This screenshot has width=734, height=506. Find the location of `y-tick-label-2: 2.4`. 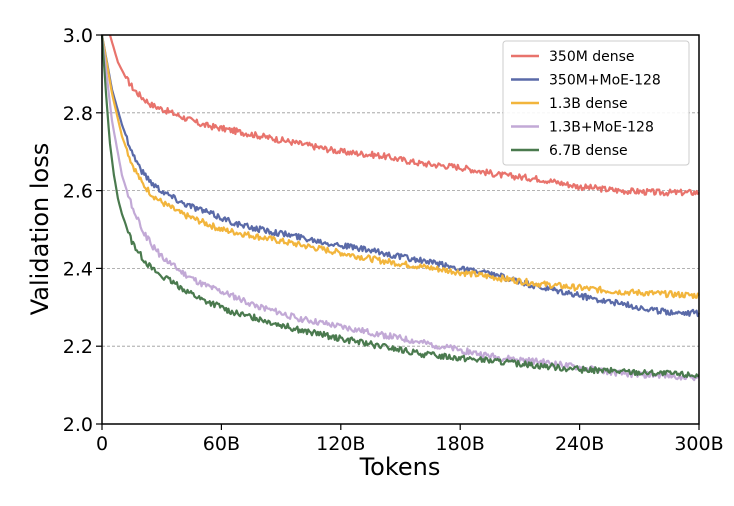

y-tick-label-2: 2.4 is located at coordinates (78, 269).